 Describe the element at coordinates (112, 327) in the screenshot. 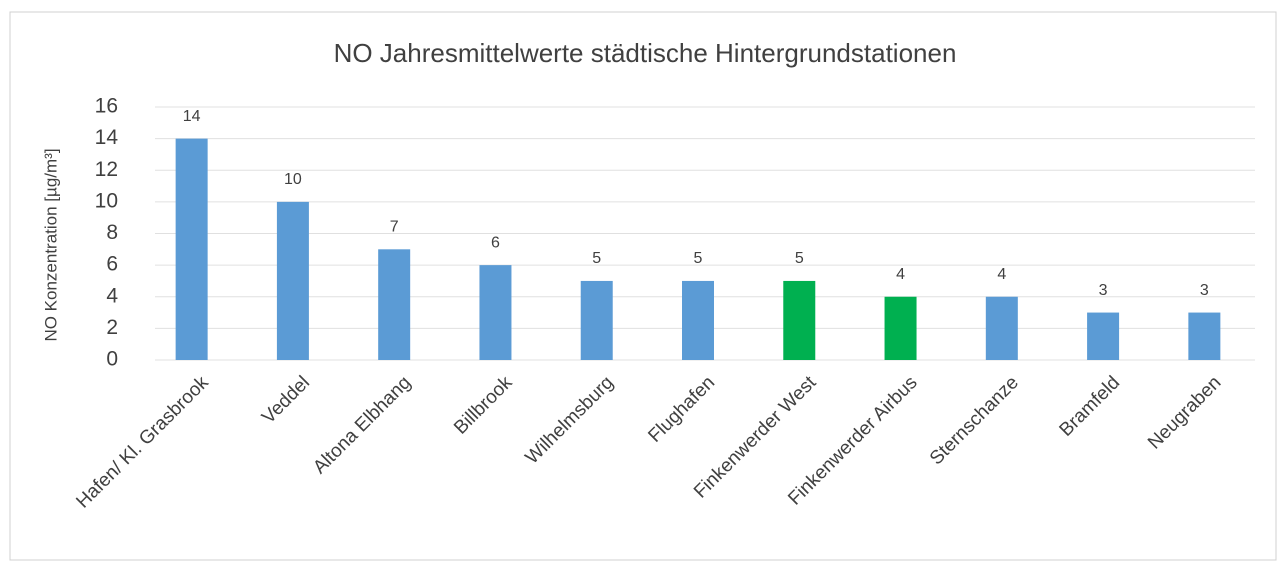

I see `y-tick-label: 2` at that location.